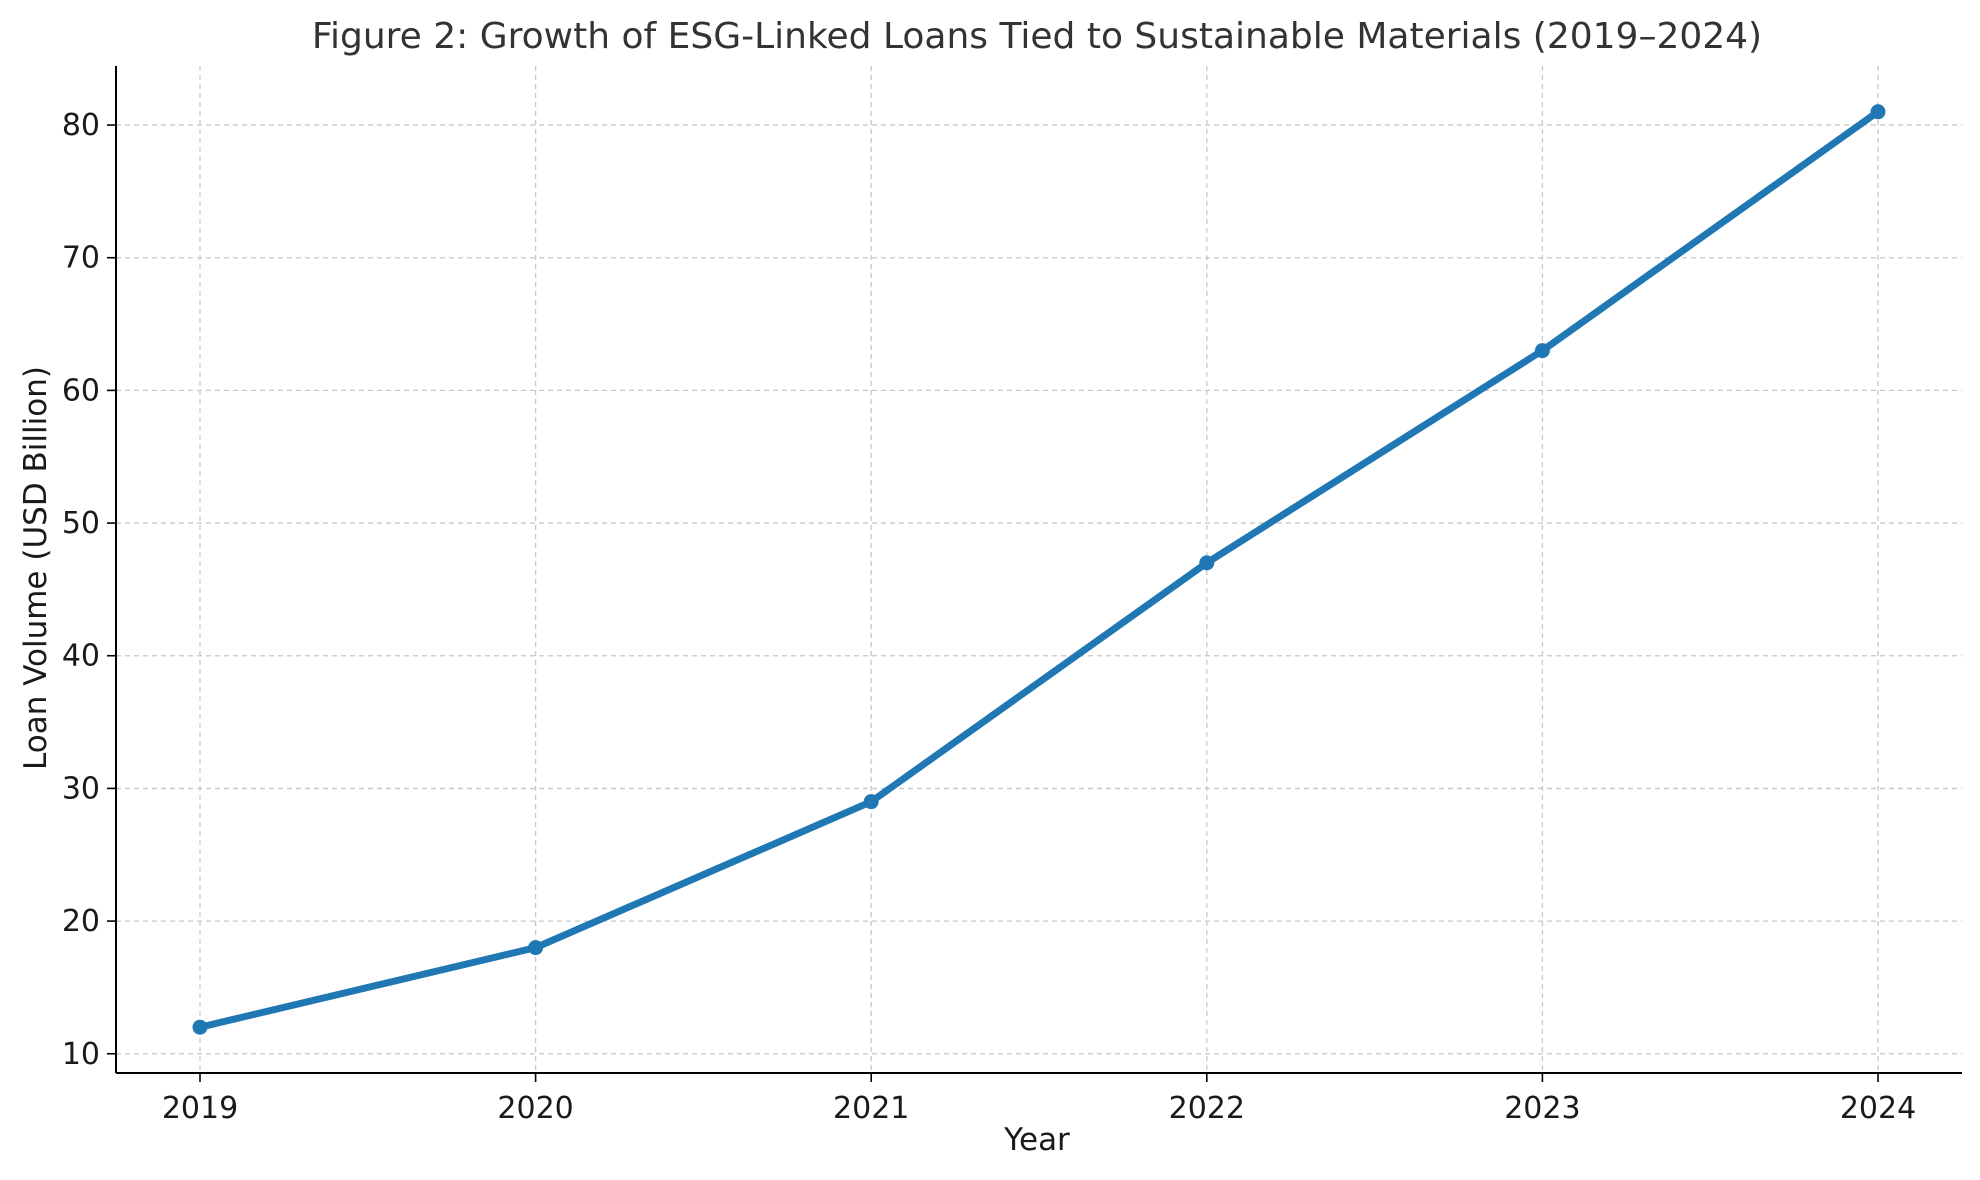  What do you see at coordinates (81, 390) in the screenshot?
I see `y-tick-label: 60` at bounding box center [81, 390].